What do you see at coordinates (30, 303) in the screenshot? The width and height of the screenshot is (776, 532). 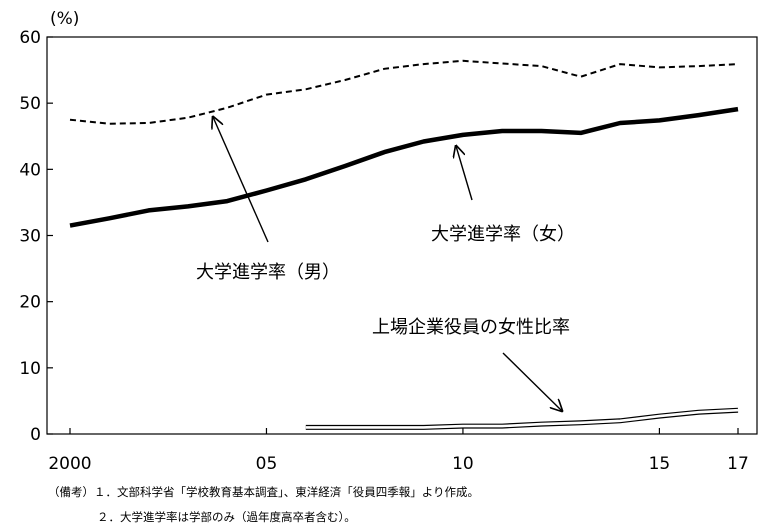 I see `y-tick-label: 20` at bounding box center [30, 303].